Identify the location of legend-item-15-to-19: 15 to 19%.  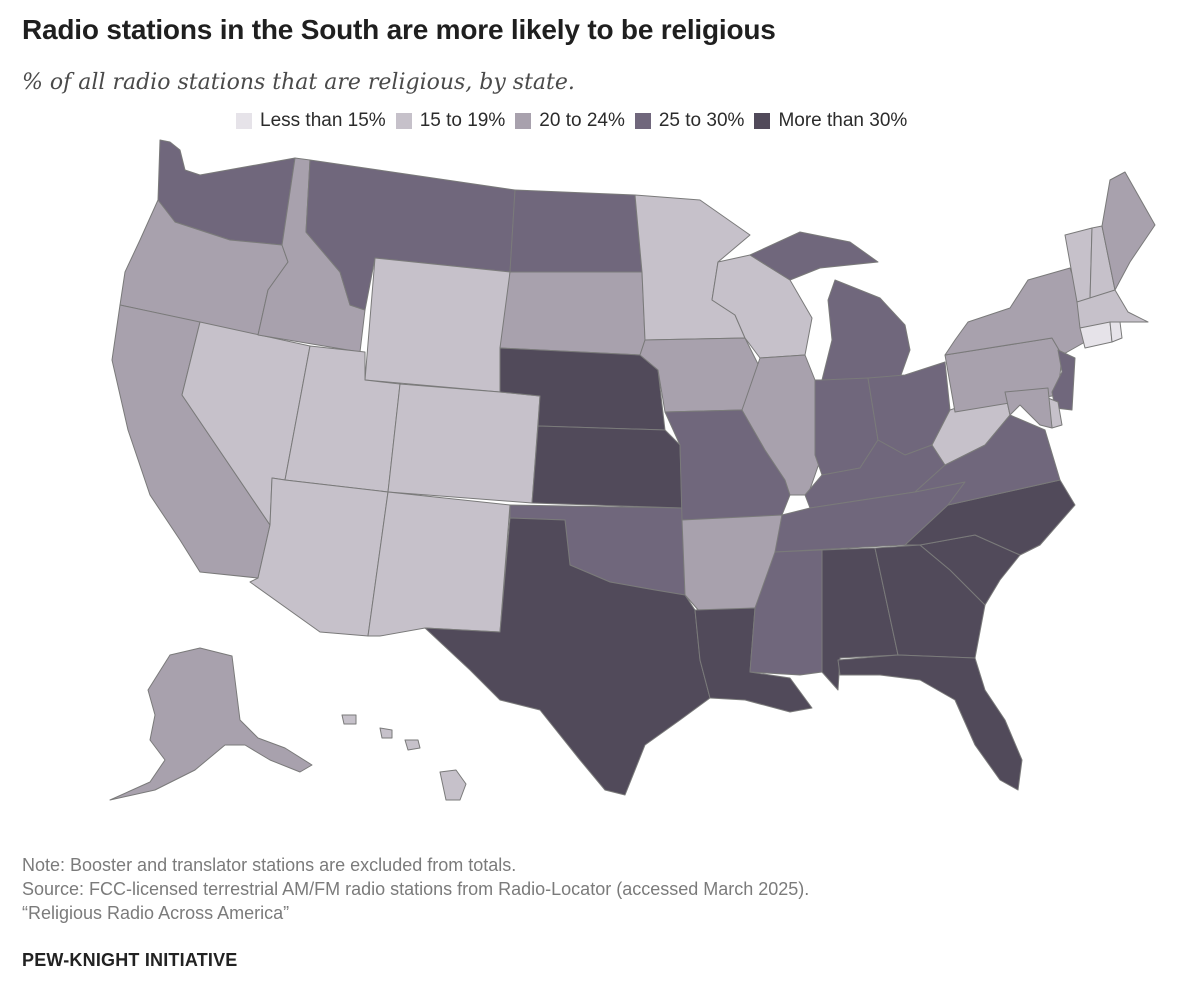
(450, 121).